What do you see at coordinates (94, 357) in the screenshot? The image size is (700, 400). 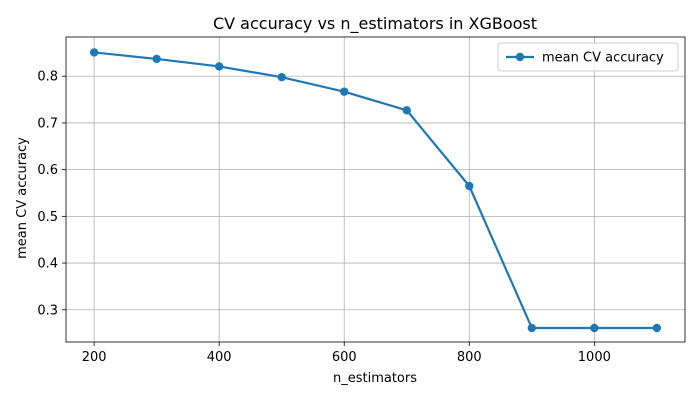 I see `x-tick-label: 200` at bounding box center [94, 357].